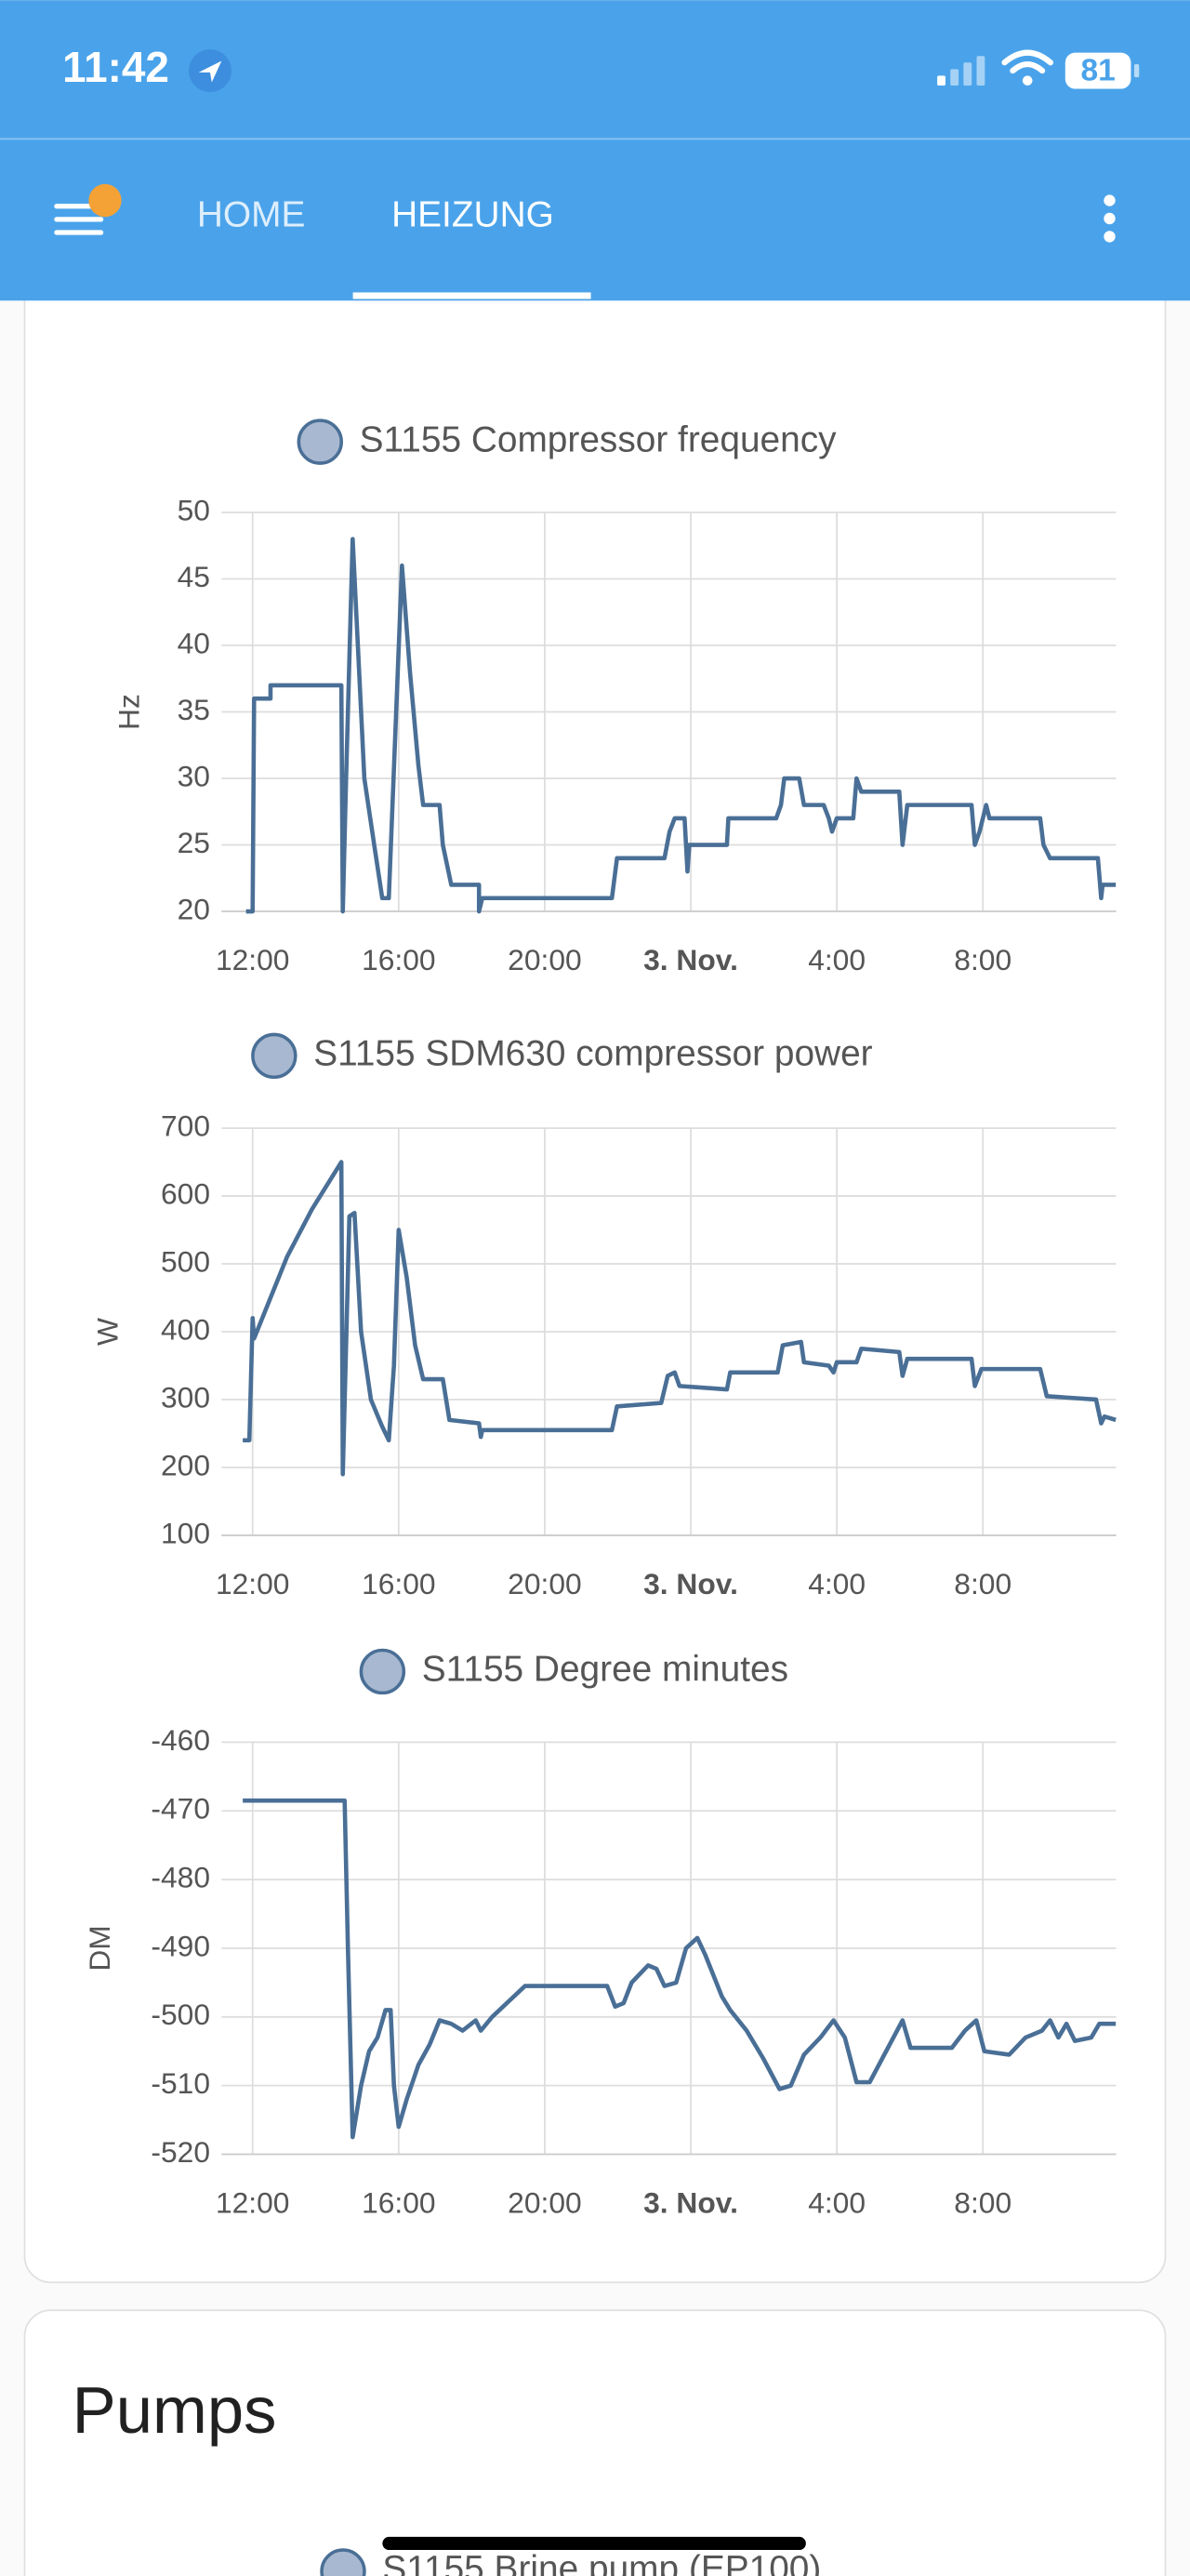 The width and height of the screenshot is (1190, 2576). What do you see at coordinates (210, 71) in the screenshot?
I see `location-arrow` at bounding box center [210, 71].